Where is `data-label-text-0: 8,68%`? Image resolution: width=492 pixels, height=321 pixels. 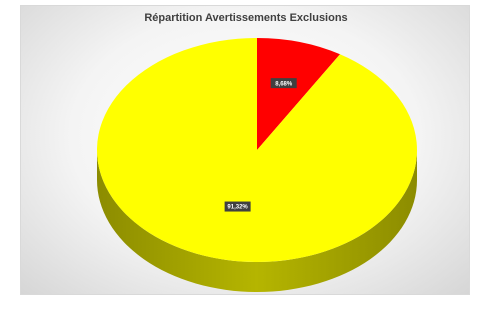
data-label-text-0: 8,68% is located at coordinates (284, 84).